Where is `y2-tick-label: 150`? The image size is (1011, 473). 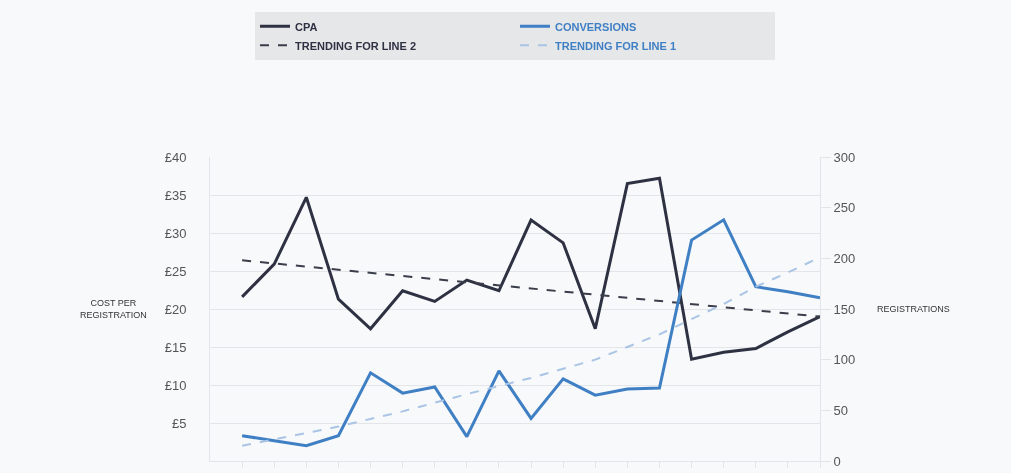 y2-tick-label: 150 is located at coordinates (844, 309).